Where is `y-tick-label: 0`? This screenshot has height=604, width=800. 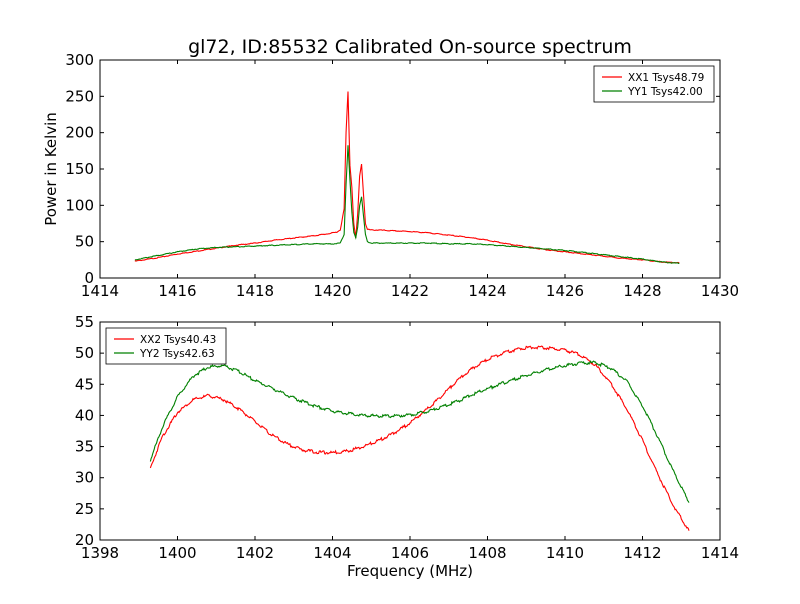 y-tick-label: 0 is located at coordinates (89, 278).